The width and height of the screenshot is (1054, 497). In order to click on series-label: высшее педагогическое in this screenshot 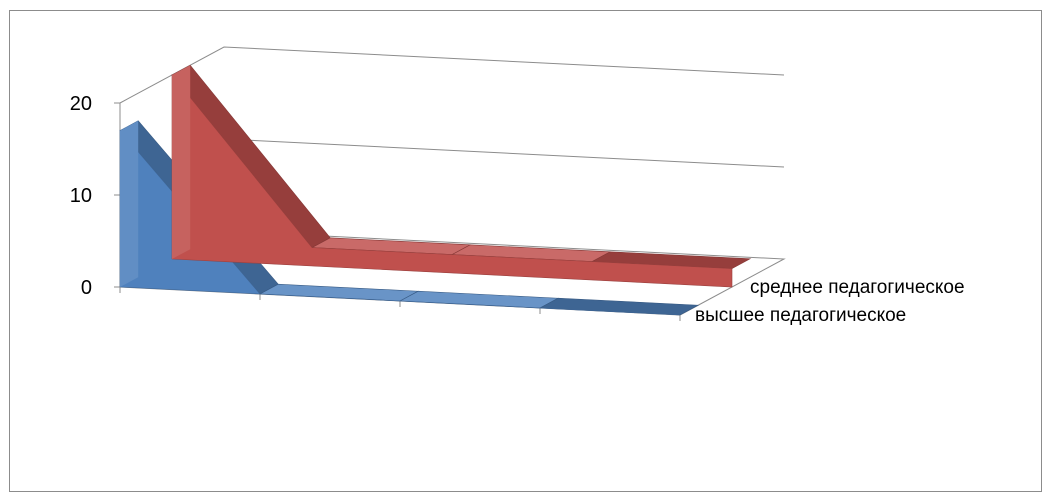, I will do `click(800, 315)`.